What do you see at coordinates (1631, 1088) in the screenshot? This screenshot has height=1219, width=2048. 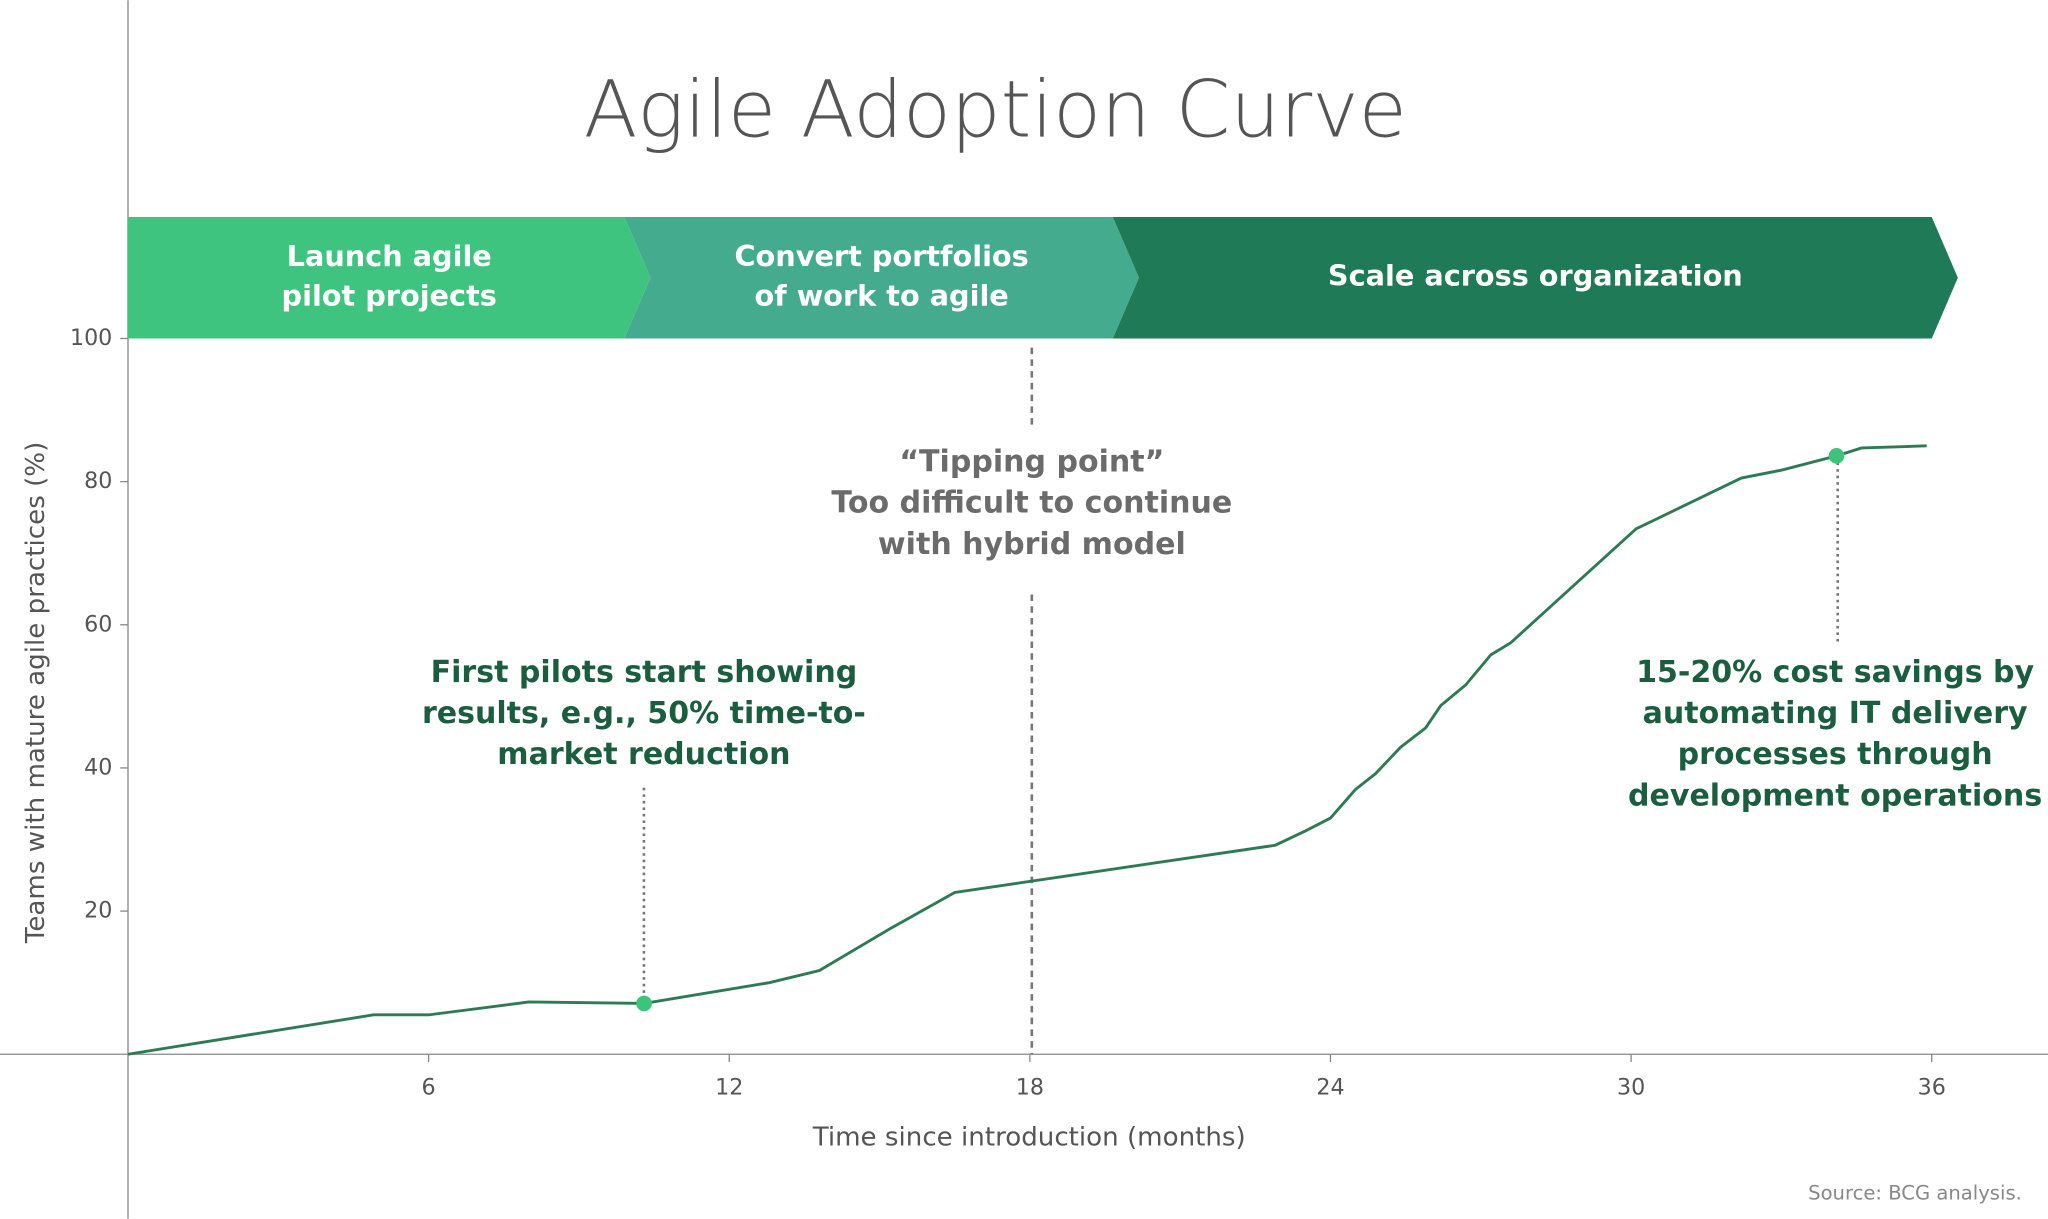 I see `x-tick-label: 30` at bounding box center [1631, 1088].